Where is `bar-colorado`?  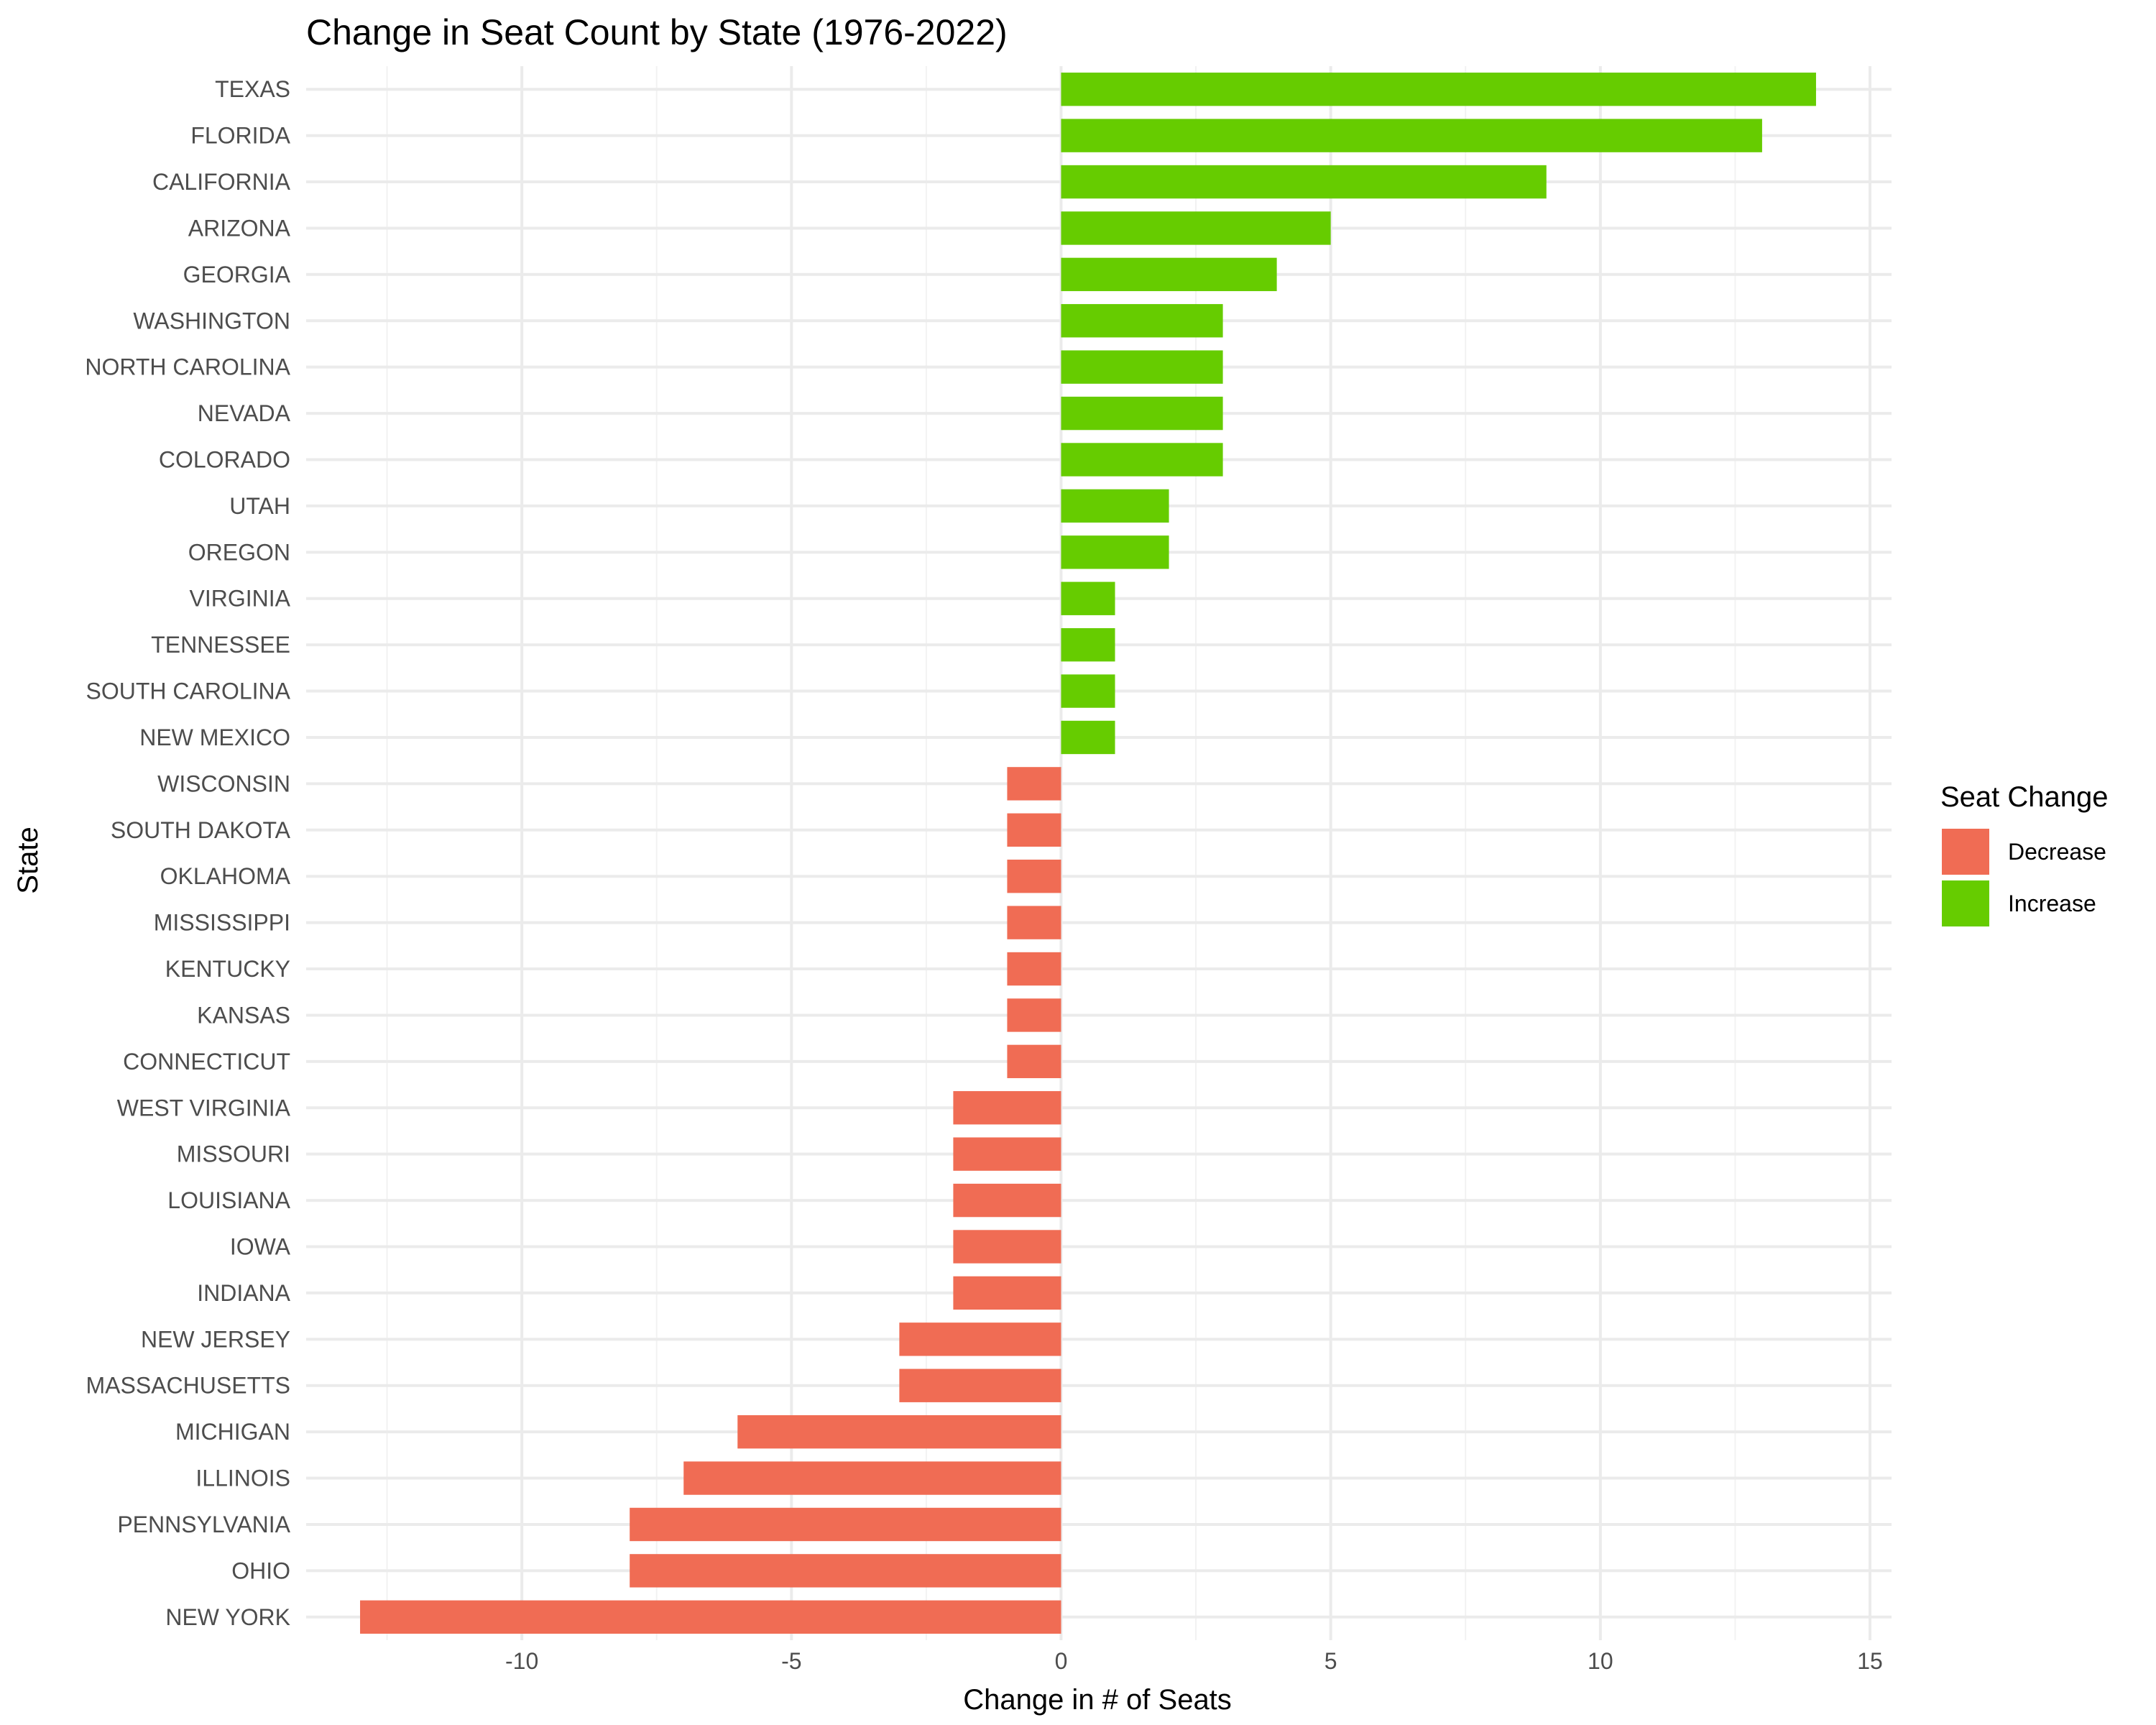 bar-colorado is located at coordinates (1142, 460).